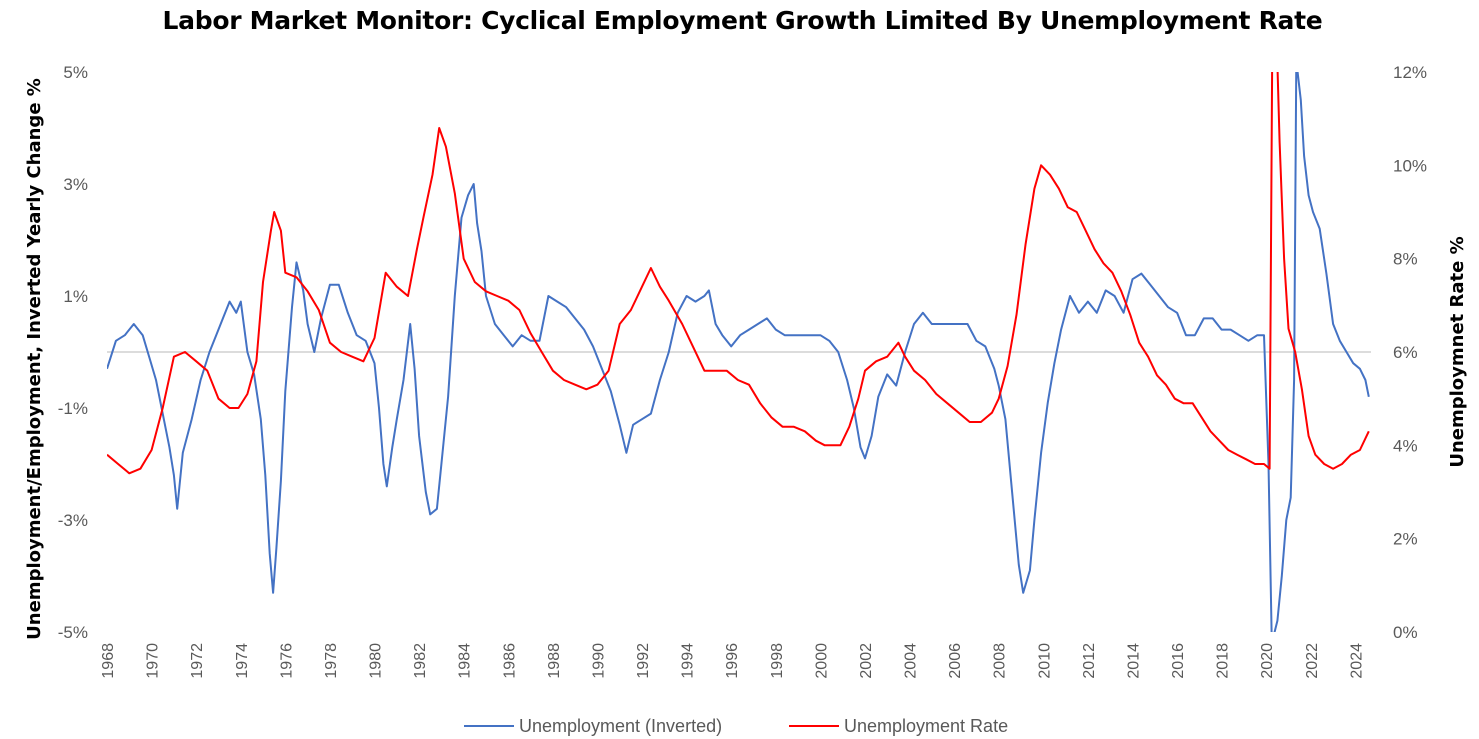 The height and width of the screenshot is (739, 1479). Describe the element at coordinates (598, 661) in the screenshot. I see `x-tick-label: 1990` at that location.